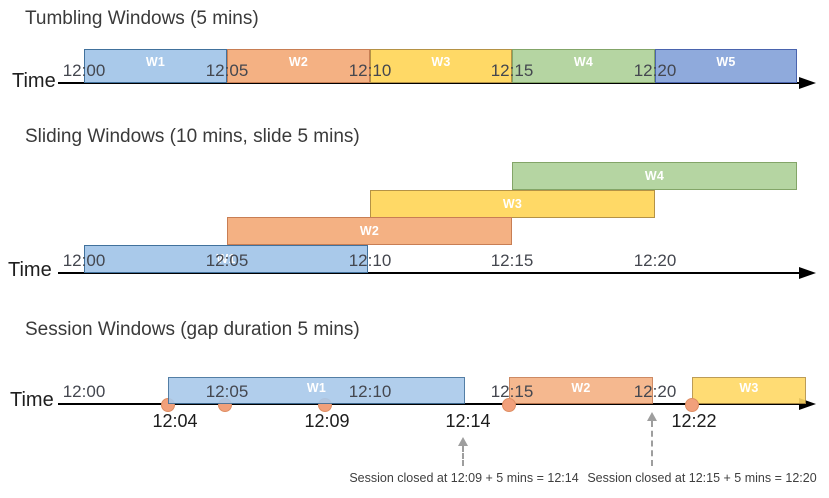 The width and height of the screenshot is (829, 498). I want to click on tumbling-window-w1: W1, so click(155, 66).